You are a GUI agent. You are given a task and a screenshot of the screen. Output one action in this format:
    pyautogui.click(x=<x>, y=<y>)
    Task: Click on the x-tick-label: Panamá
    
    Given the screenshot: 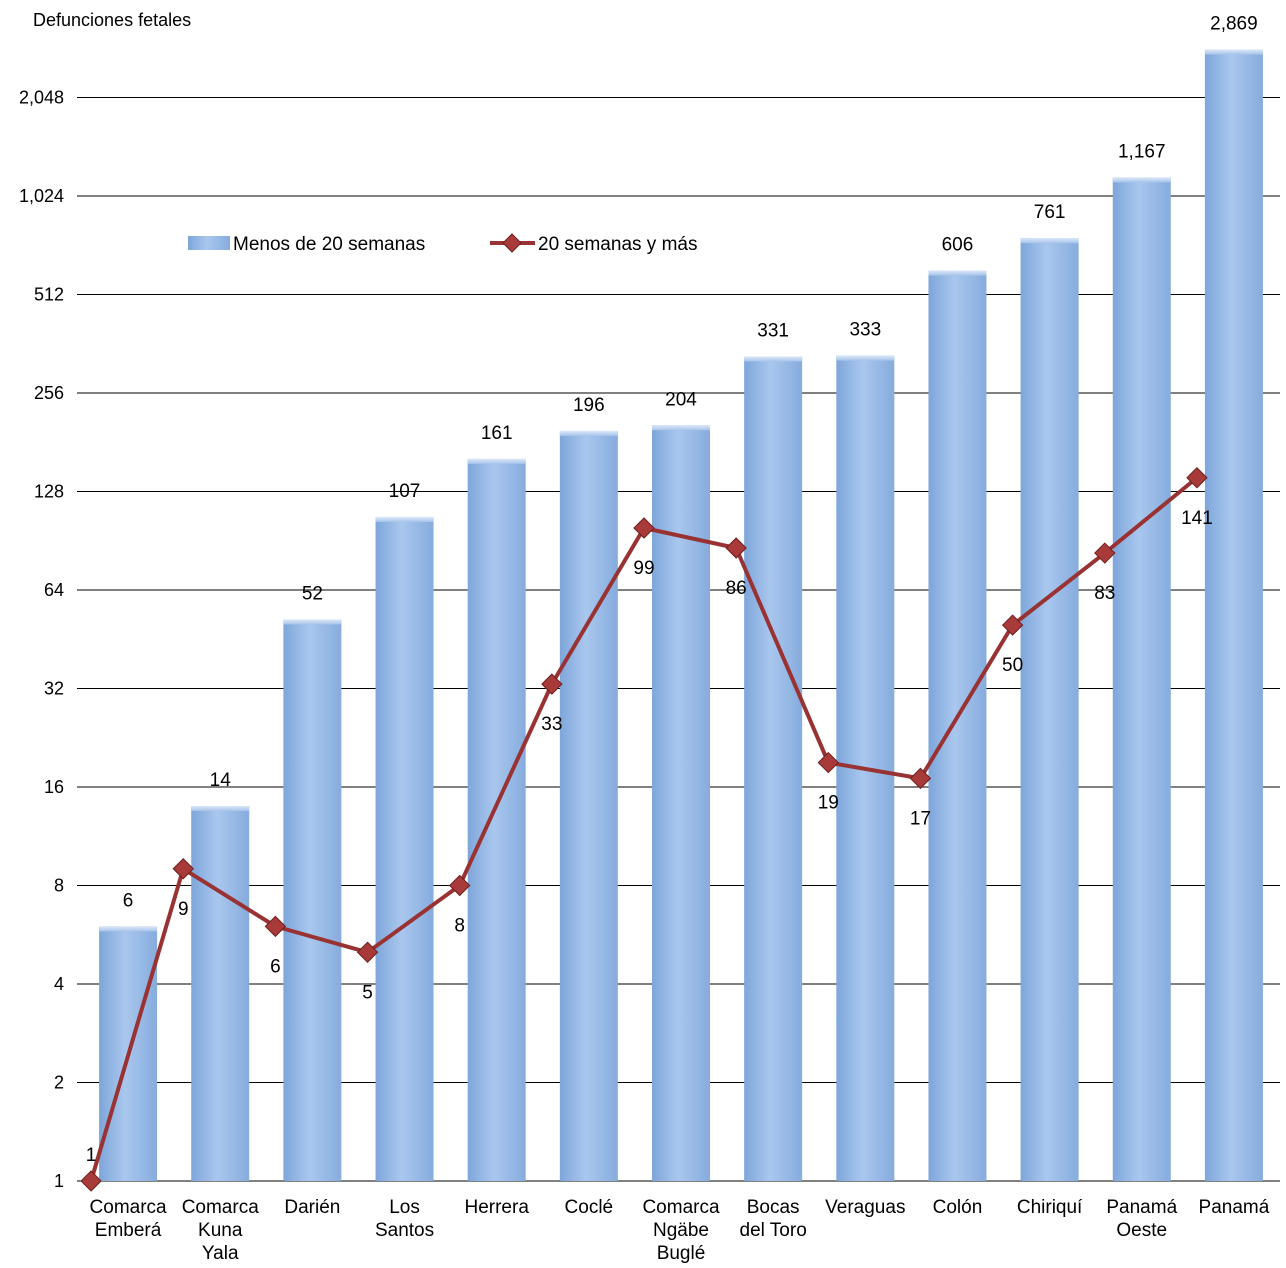 What is the action you would take?
    pyautogui.click(x=1234, y=1207)
    